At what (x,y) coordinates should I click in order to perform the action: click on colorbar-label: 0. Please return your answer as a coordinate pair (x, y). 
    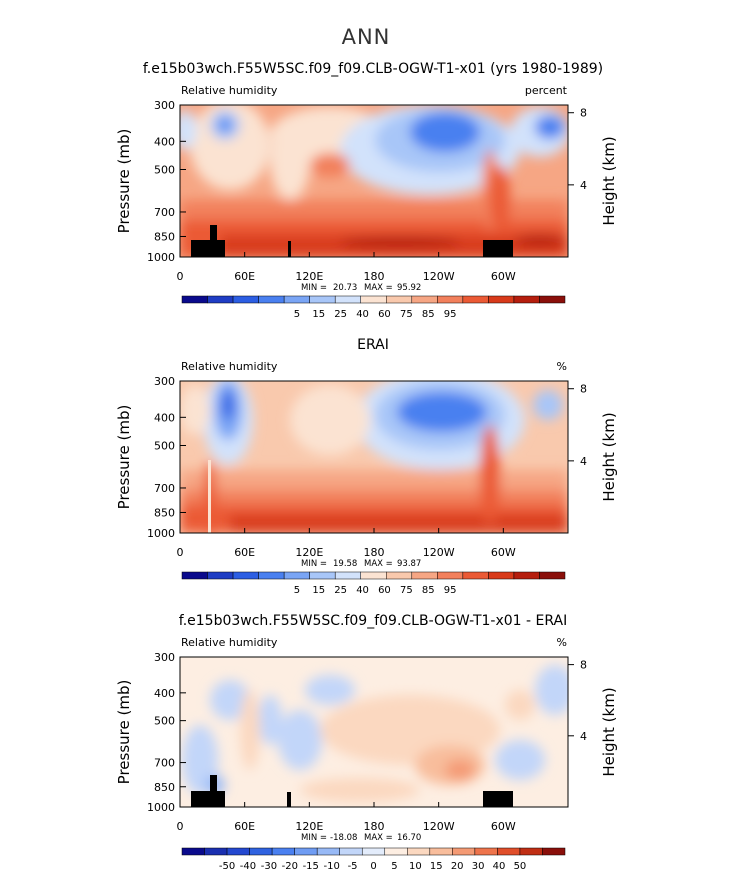
    Looking at the image, I should click on (373, 866).